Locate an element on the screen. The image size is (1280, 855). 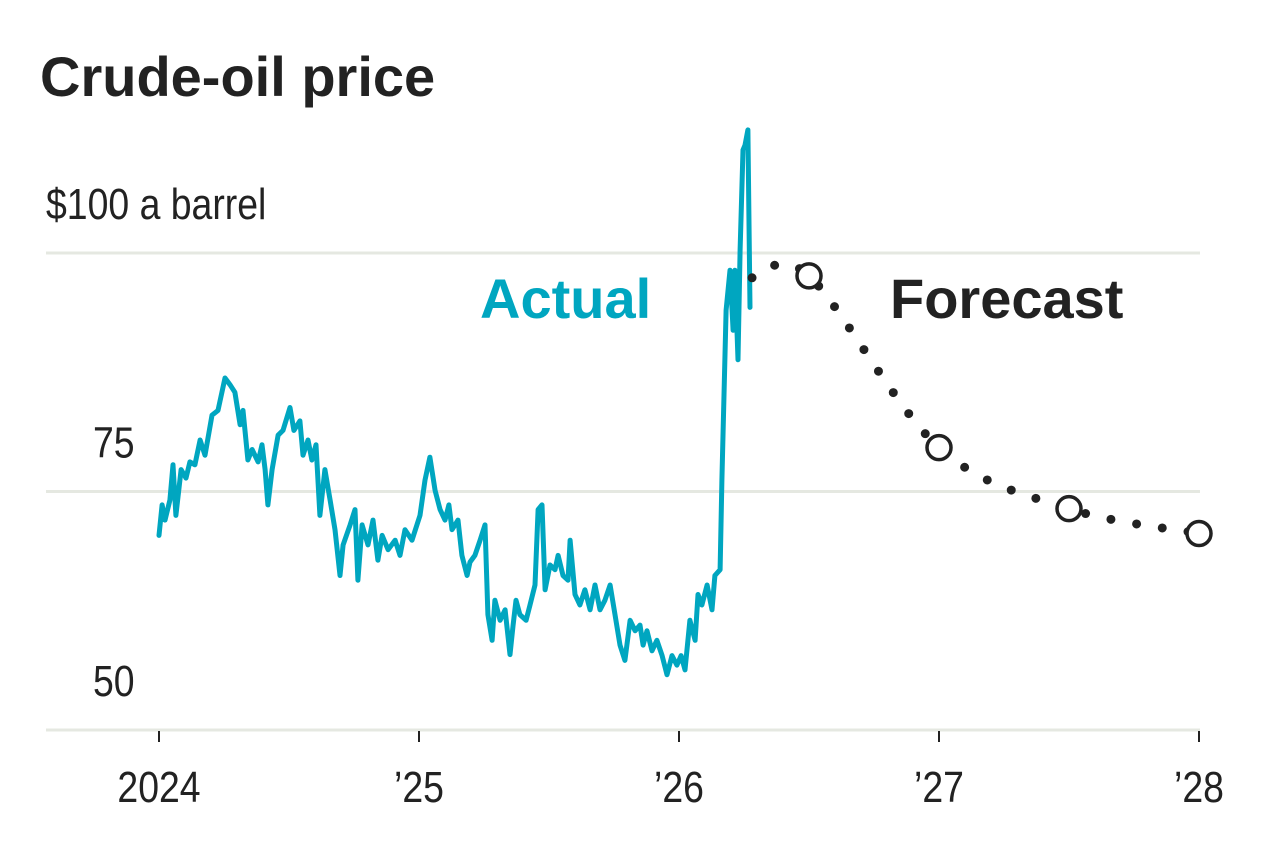
x-tick-label: ’27 is located at coordinates (939, 787).